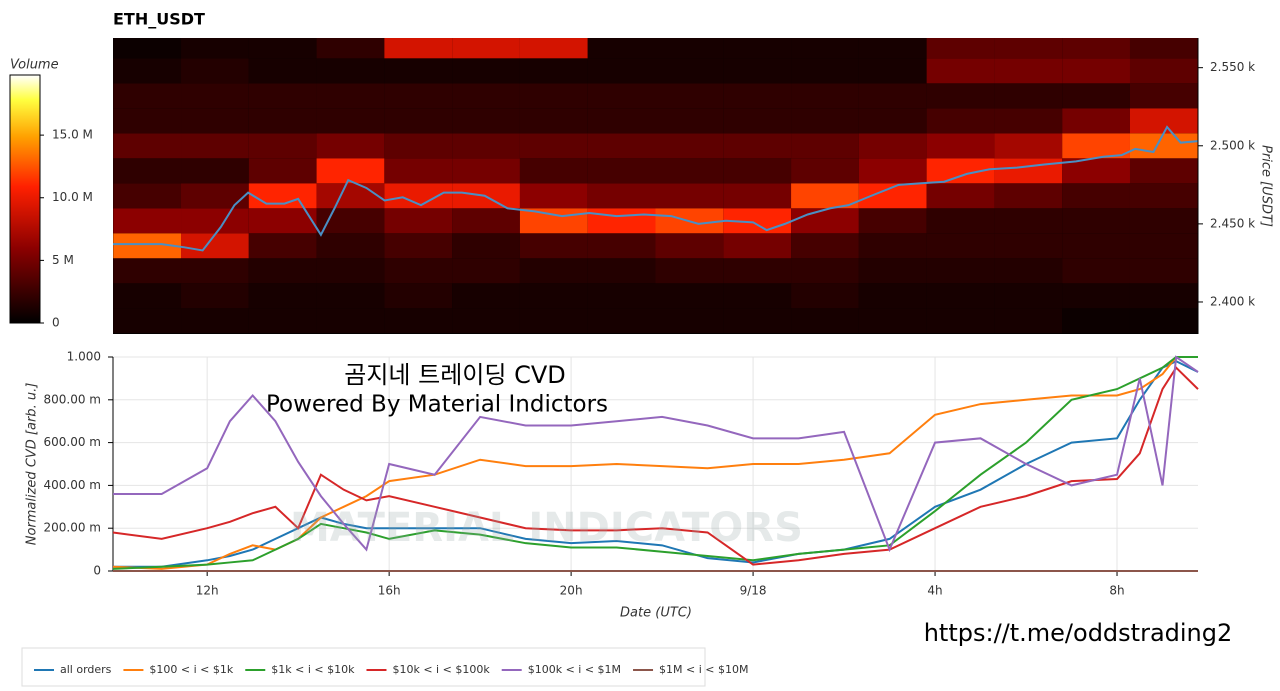 The width and height of the screenshot is (1280, 691). I want to click on x-tick-label: 8h, so click(1116, 591).